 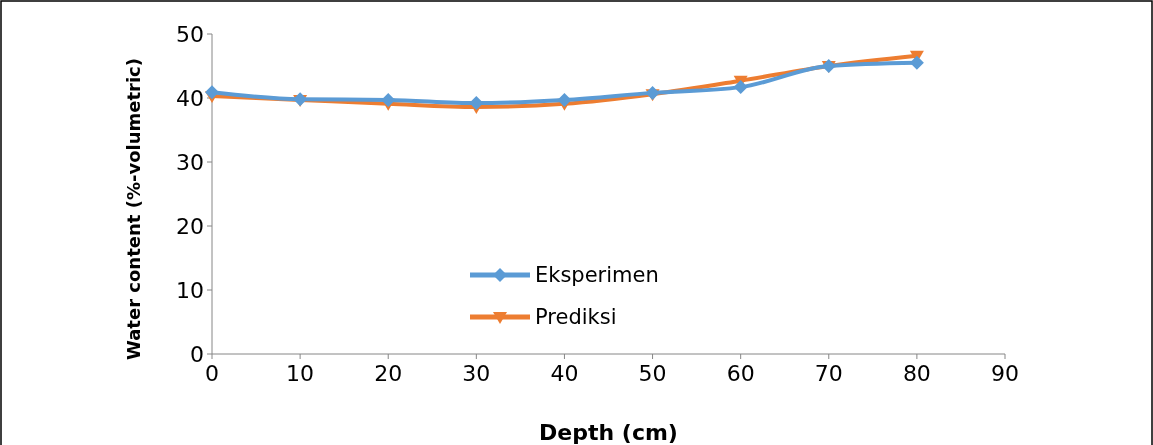 What do you see at coordinates (197, 354) in the screenshot?
I see `y-tick-label: 0` at bounding box center [197, 354].